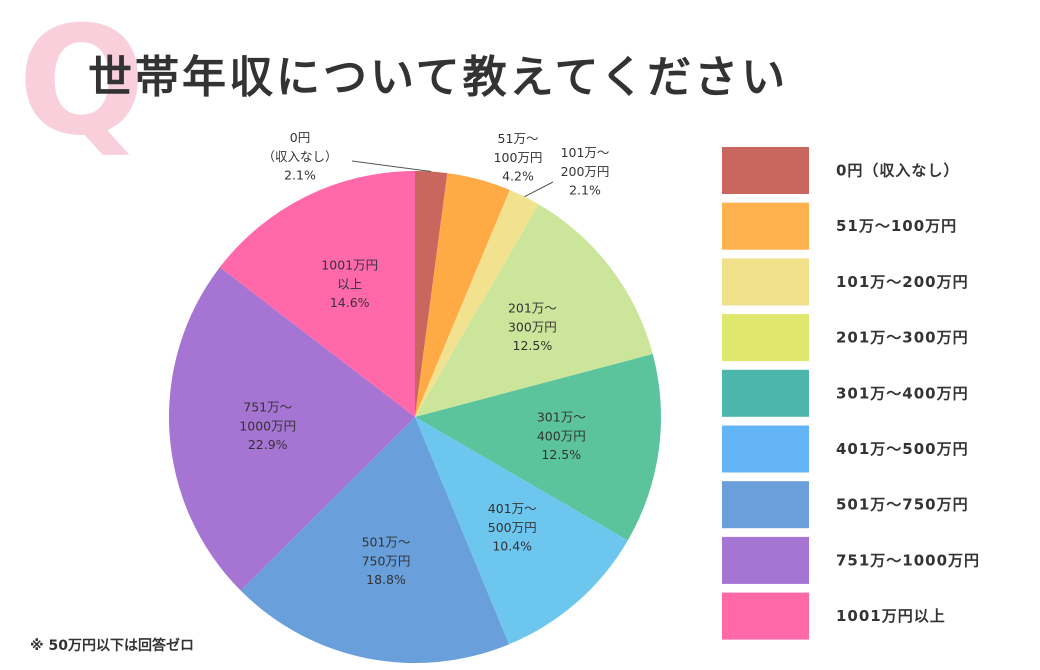 This screenshot has height=670, width=1040. I want to click on chart-title: 世帯年収について教えてください, so click(438, 77).